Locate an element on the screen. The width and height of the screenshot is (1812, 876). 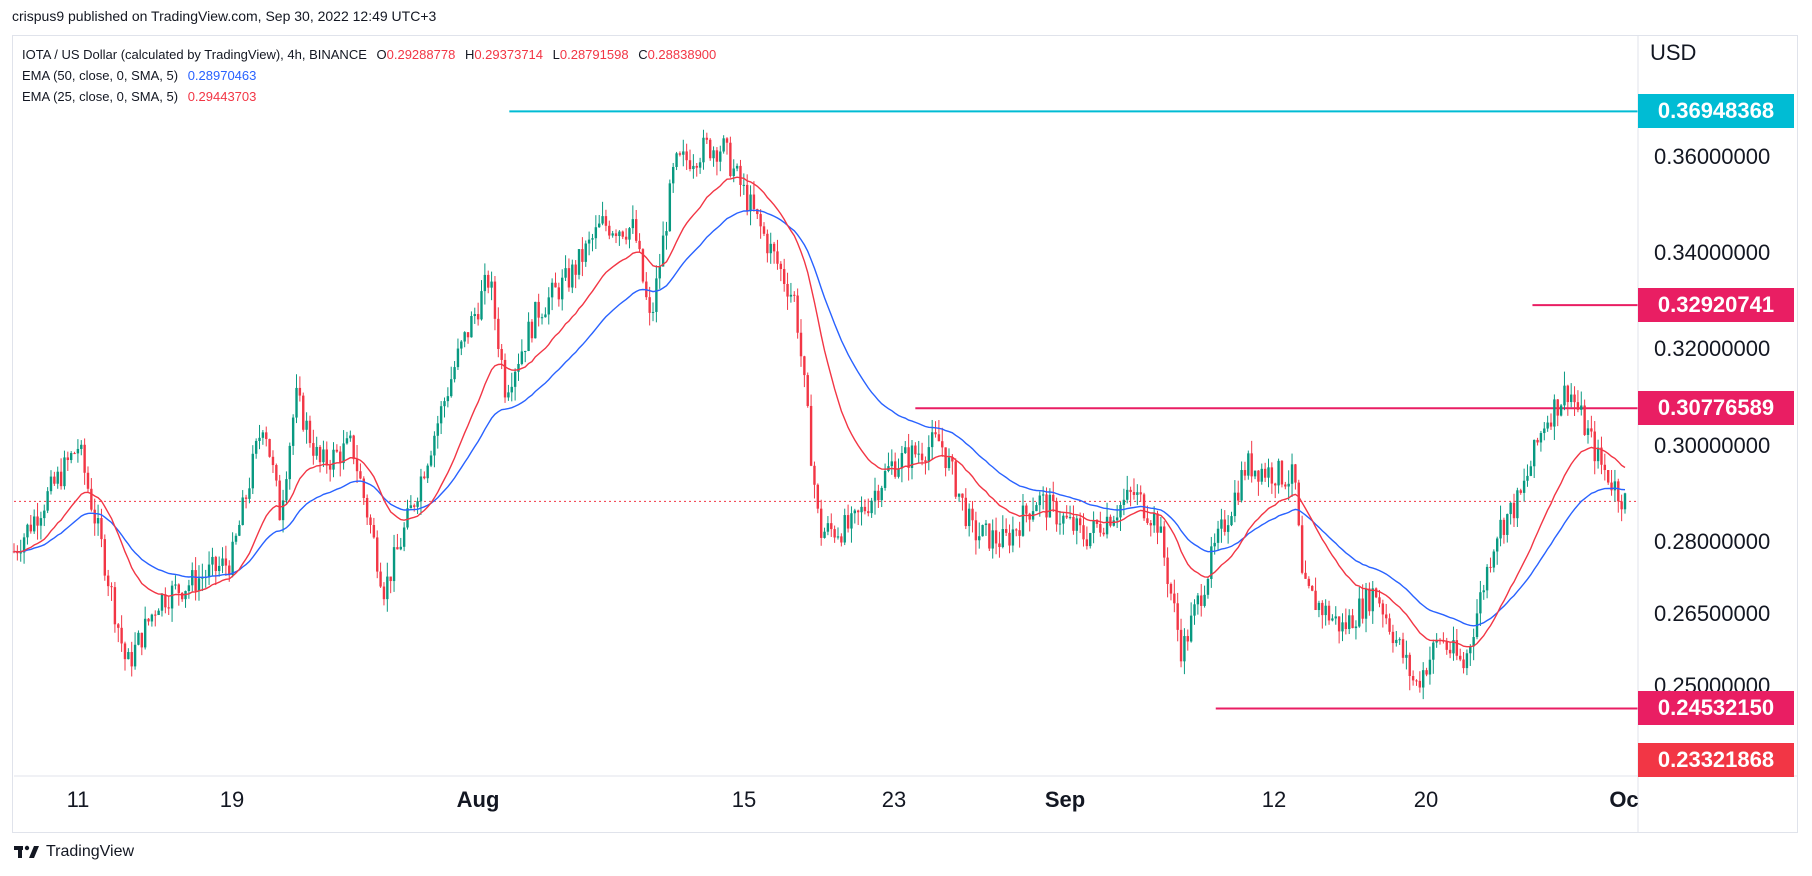
time-tick-label: 12 is located at coordinates (1274, 799).